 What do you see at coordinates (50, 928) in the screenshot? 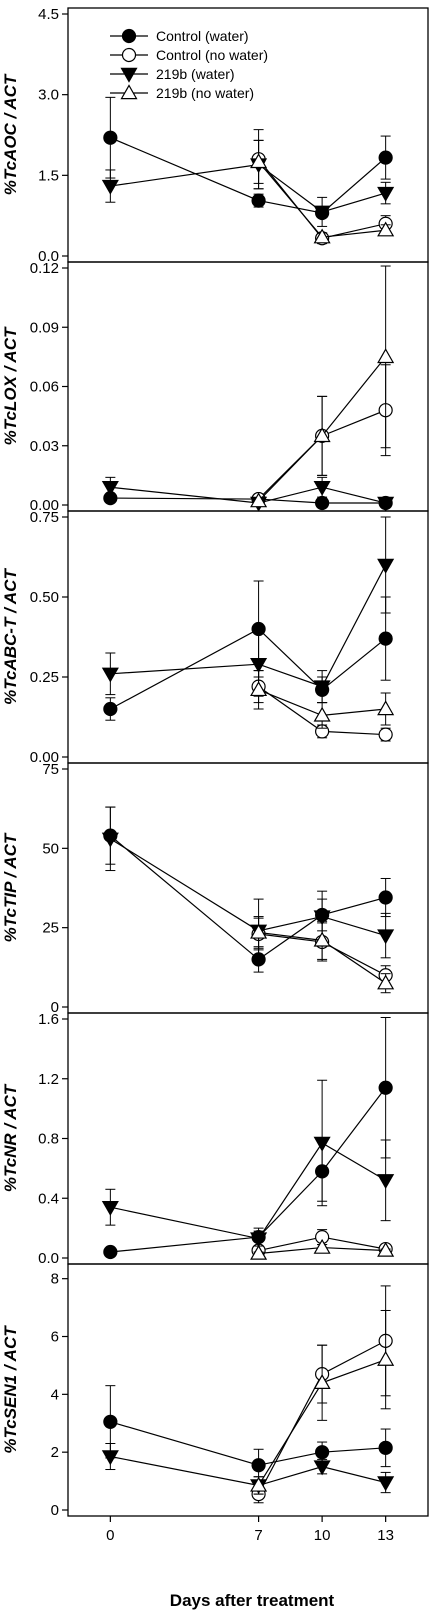
I see `y-tick-label: 25` at bounding box center [50, 928].